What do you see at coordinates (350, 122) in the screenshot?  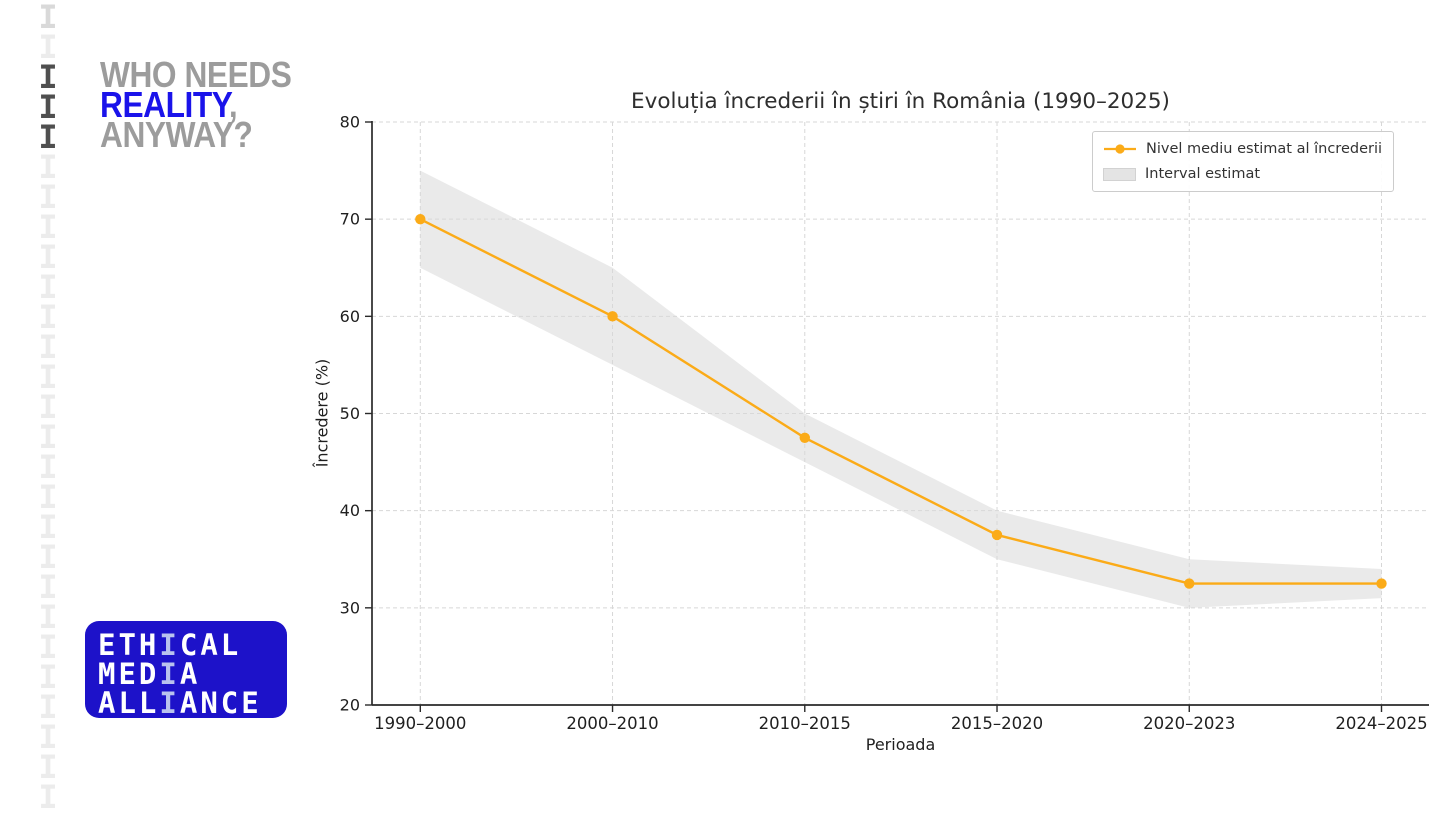 I see `y-tick-label: 80` at bounding box center [350, 122].